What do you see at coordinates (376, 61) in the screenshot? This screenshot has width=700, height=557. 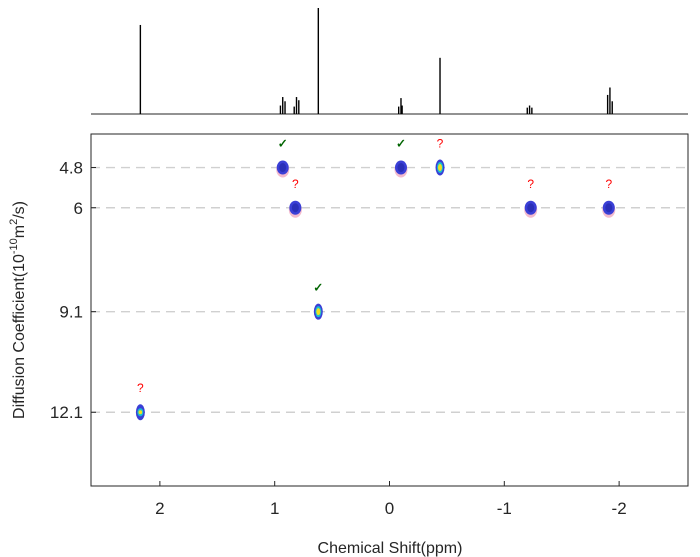 I see `spectrum-peaks` at bounding box center [376, 61].